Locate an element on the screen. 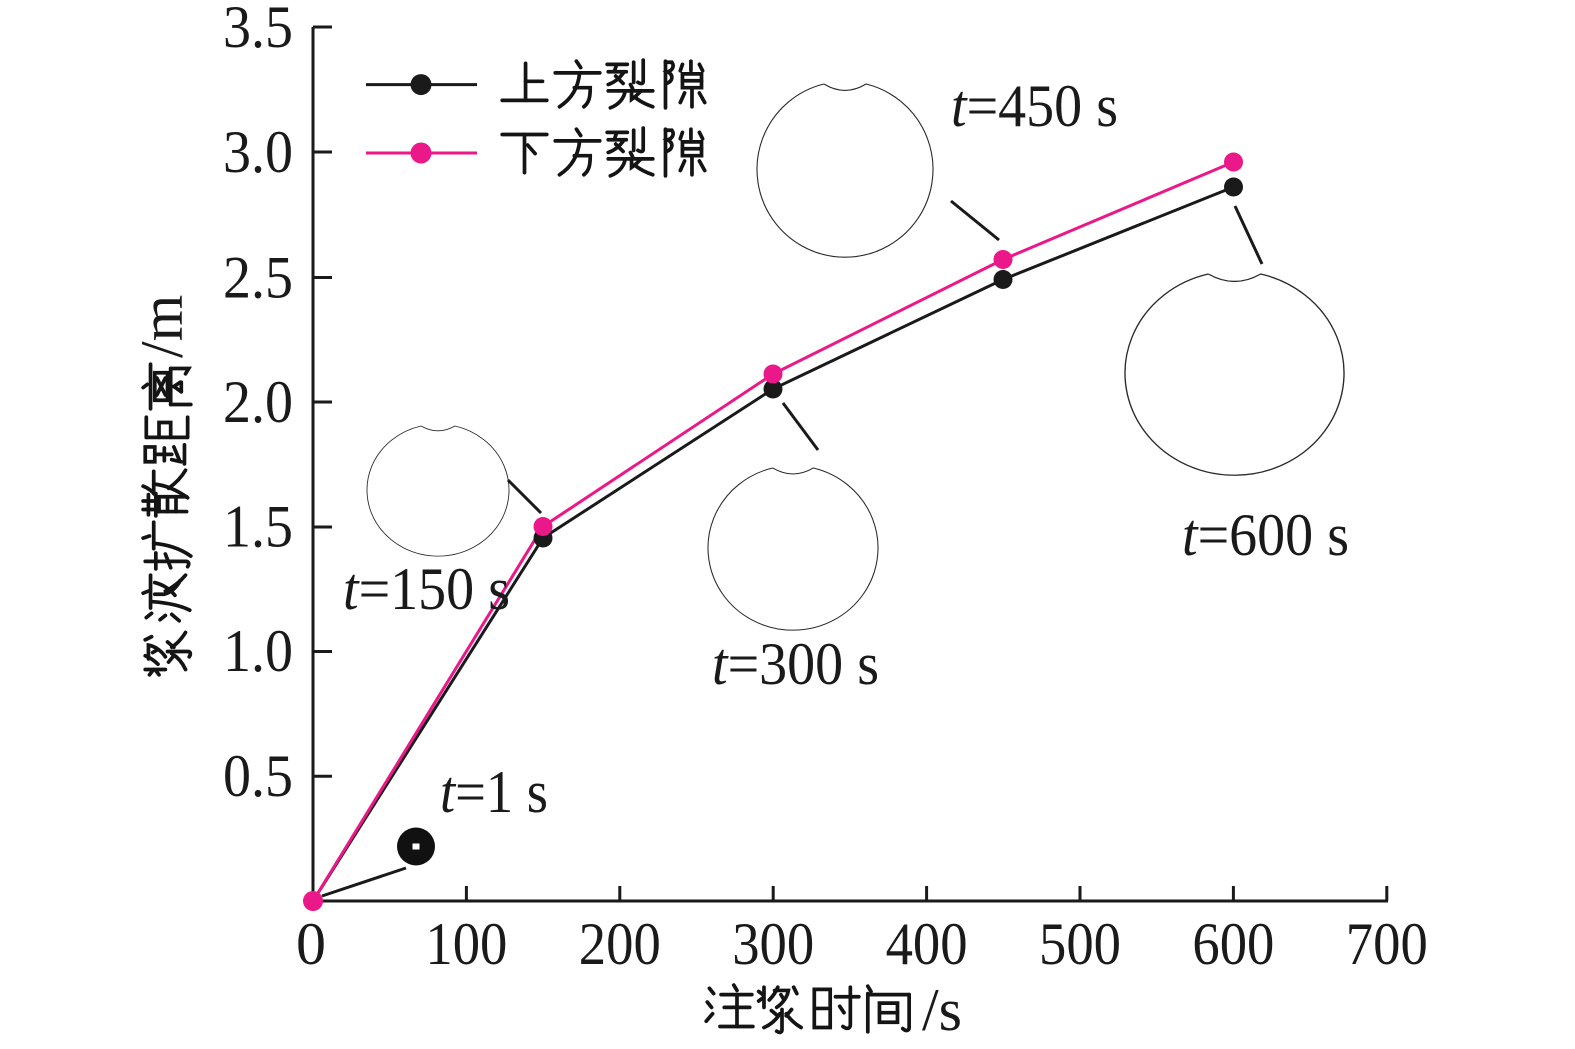 Image resolution: width=1575 pixels, height=1049 pixels. svg-text: 100 is located at coordinates (466, 944).